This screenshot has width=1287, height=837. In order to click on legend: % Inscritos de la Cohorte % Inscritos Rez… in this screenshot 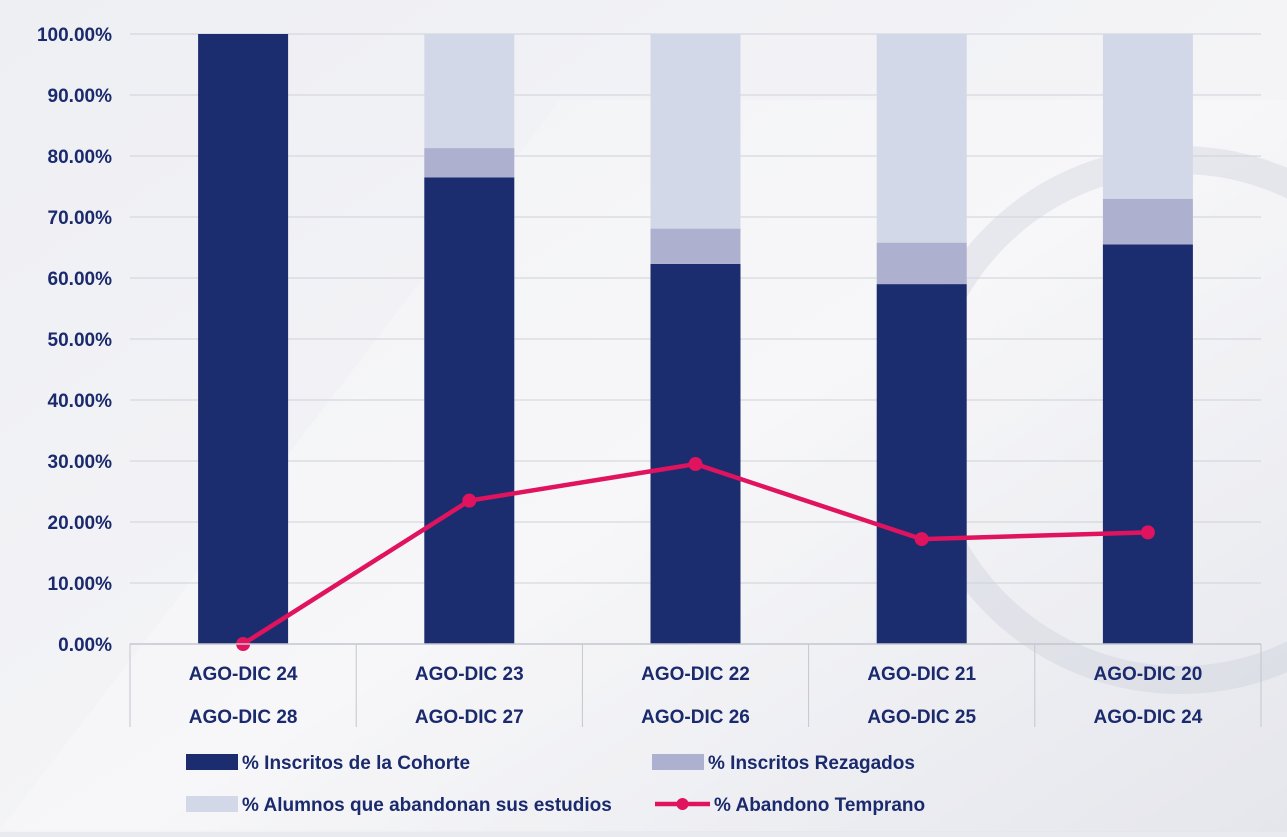, I will do `click(555, 784)`.